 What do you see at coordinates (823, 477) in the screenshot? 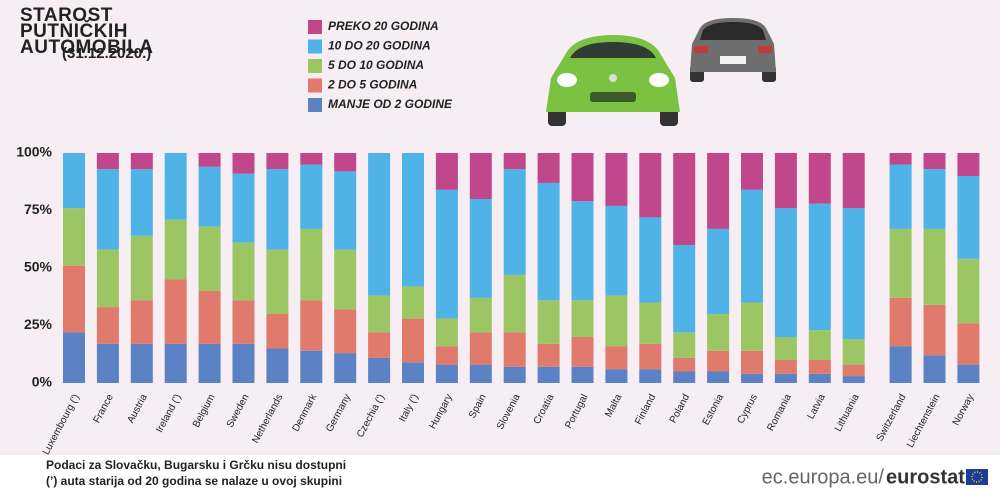
I see `source-url: ec.europa.eu/` at bounding box center [823, 477].